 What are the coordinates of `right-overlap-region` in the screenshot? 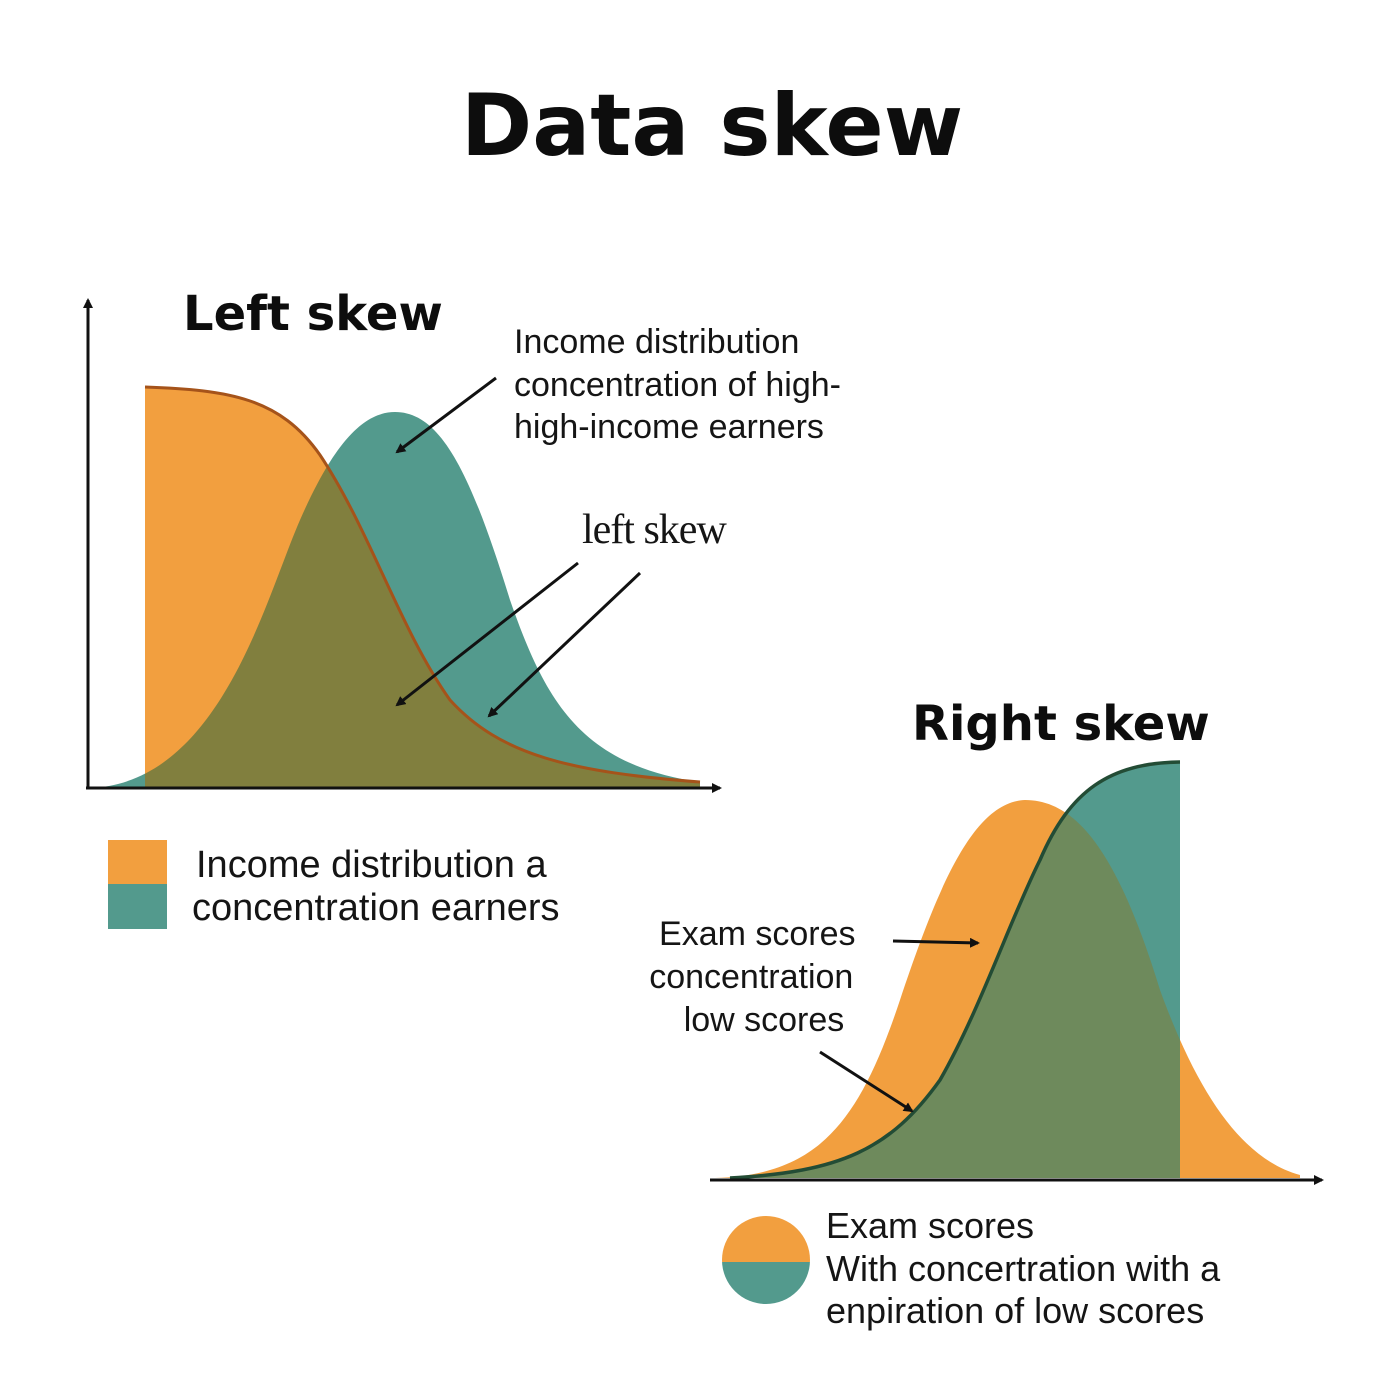 It's located at (955, 989).